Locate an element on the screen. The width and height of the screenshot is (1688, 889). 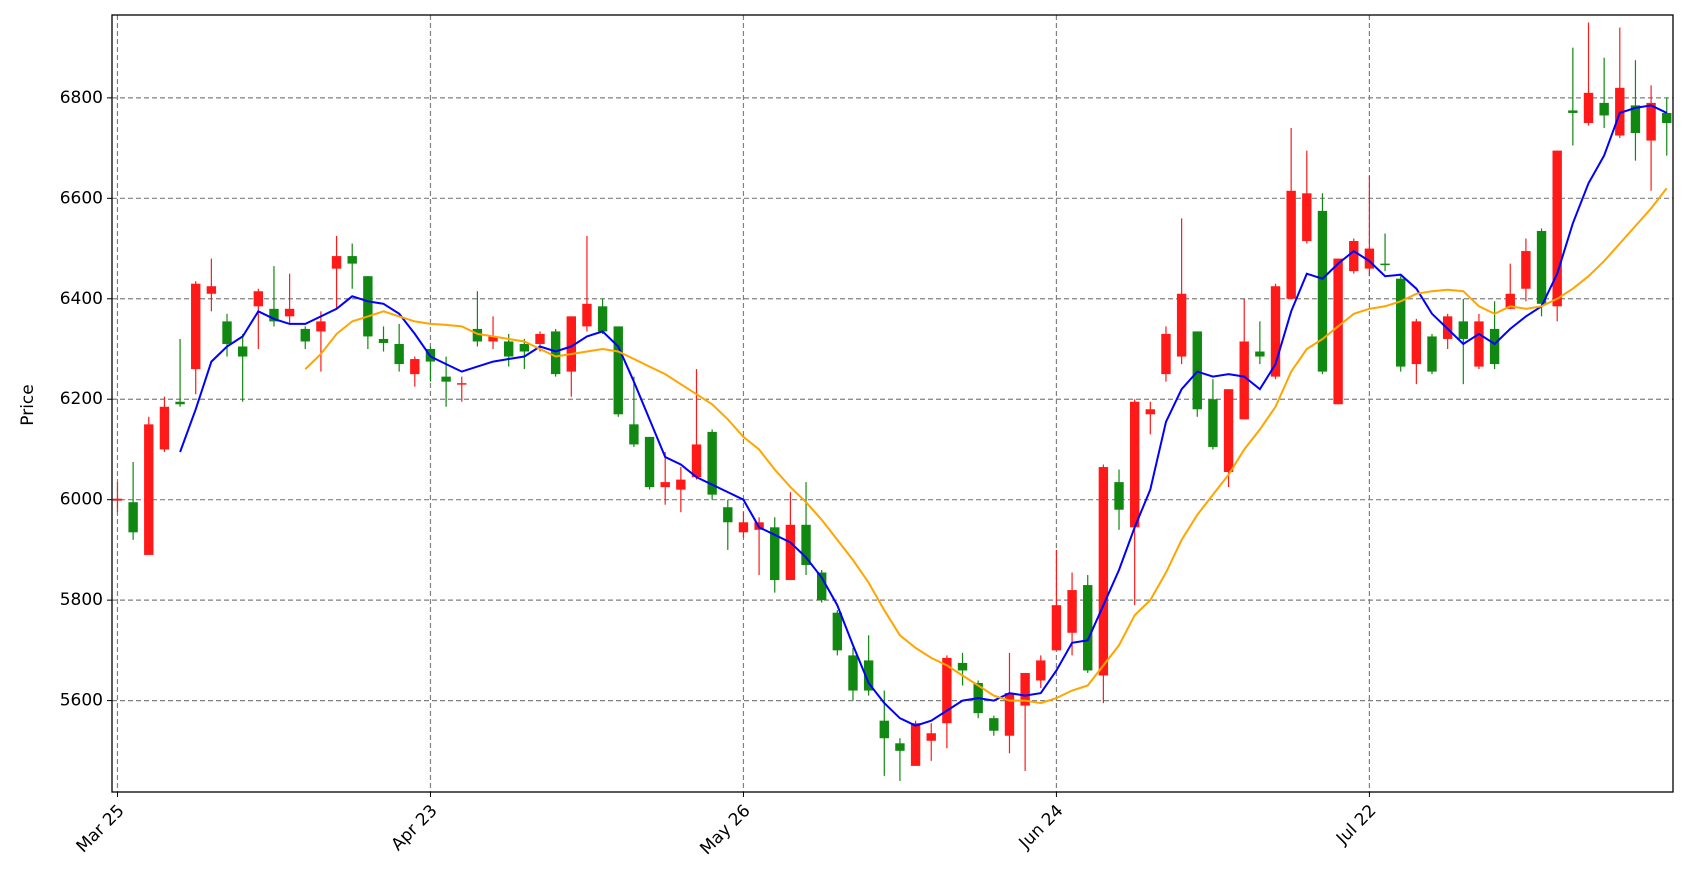
x-tick-label: Apr 23 is located at coordinates (414, 828).